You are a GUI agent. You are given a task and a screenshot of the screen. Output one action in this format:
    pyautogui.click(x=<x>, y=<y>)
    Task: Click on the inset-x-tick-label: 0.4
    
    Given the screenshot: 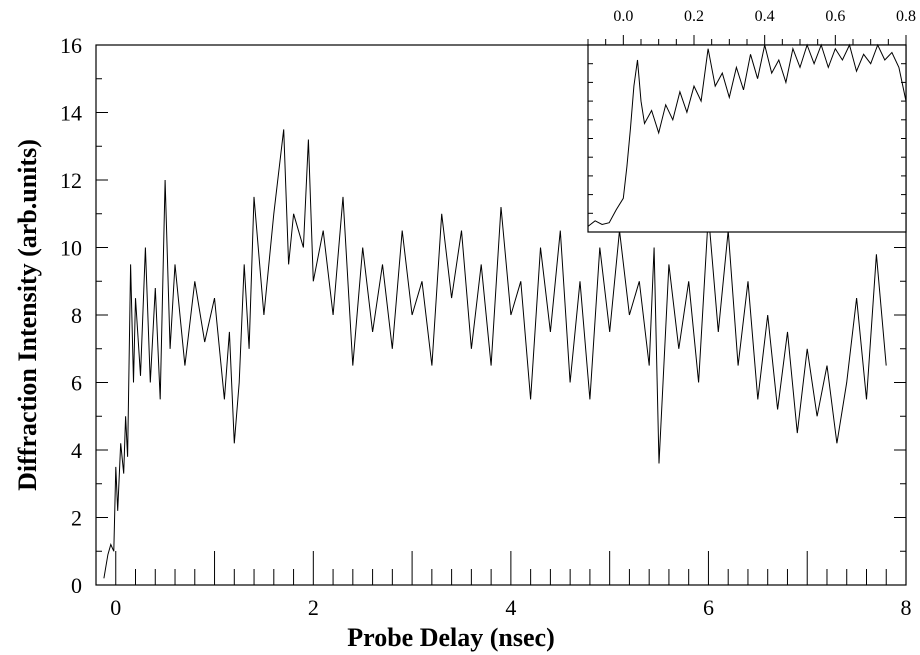 What is the action you would take?
    pyautogui.click(x=765, y=16)
    